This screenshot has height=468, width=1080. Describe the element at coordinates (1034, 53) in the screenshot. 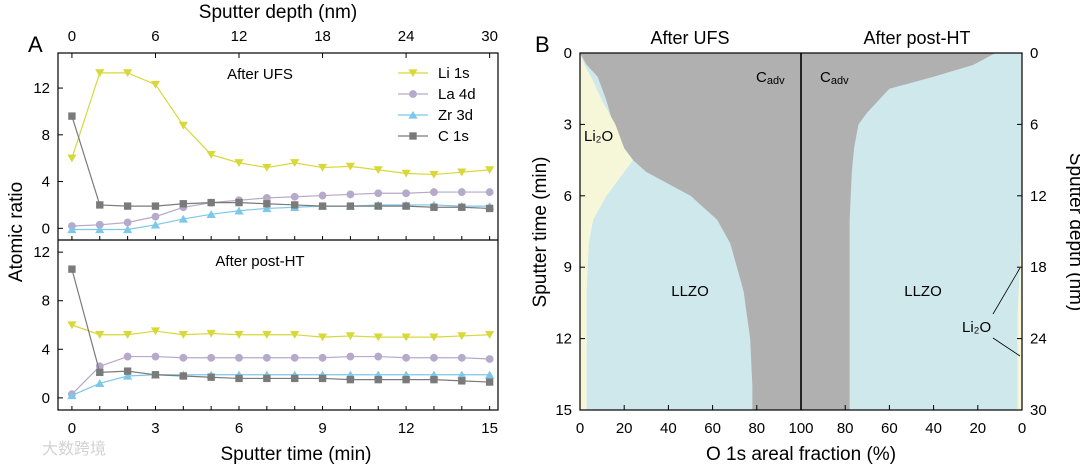

I see `y-right-tick-label: 0` at that location.